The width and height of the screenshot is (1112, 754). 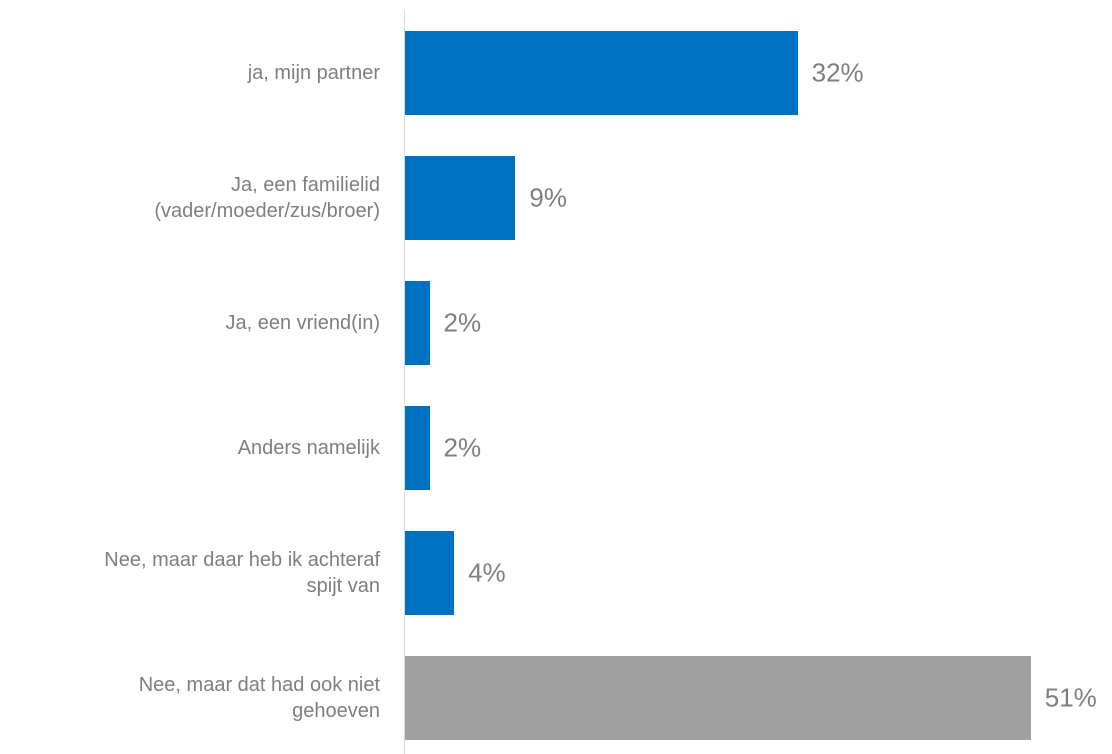 I want to click on value-label: 32%, so click(x=837, y=72).